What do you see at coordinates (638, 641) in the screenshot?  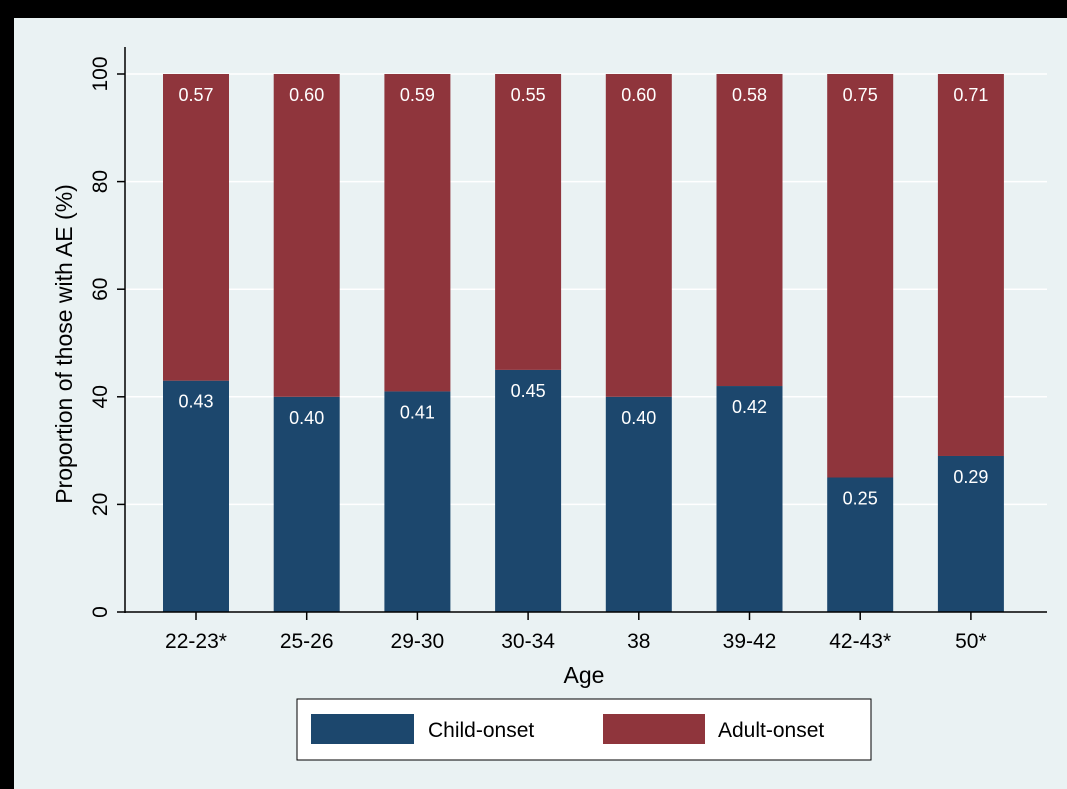 I see `x-tick-label-4: 38` at bounding box center [638, 641].